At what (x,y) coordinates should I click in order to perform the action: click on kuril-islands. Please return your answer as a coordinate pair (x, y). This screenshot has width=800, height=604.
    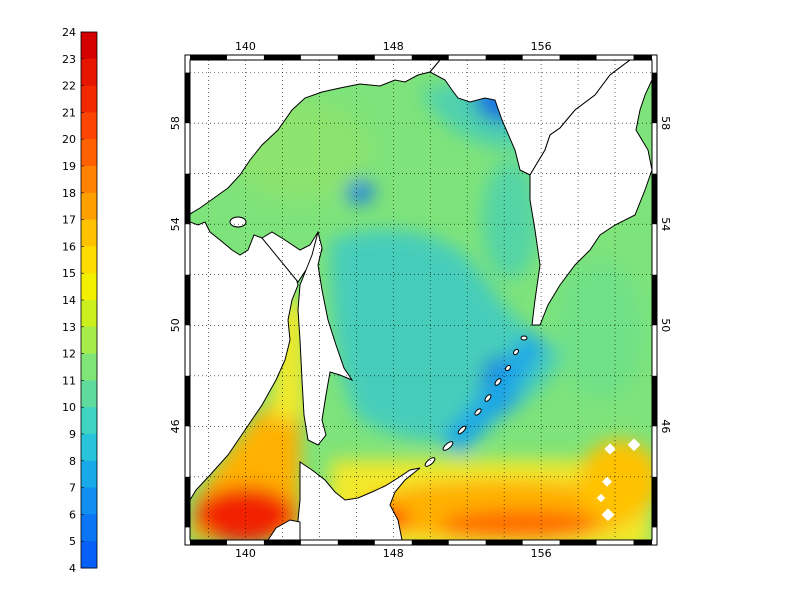
    Looking at the image, I should click on (476, 401).